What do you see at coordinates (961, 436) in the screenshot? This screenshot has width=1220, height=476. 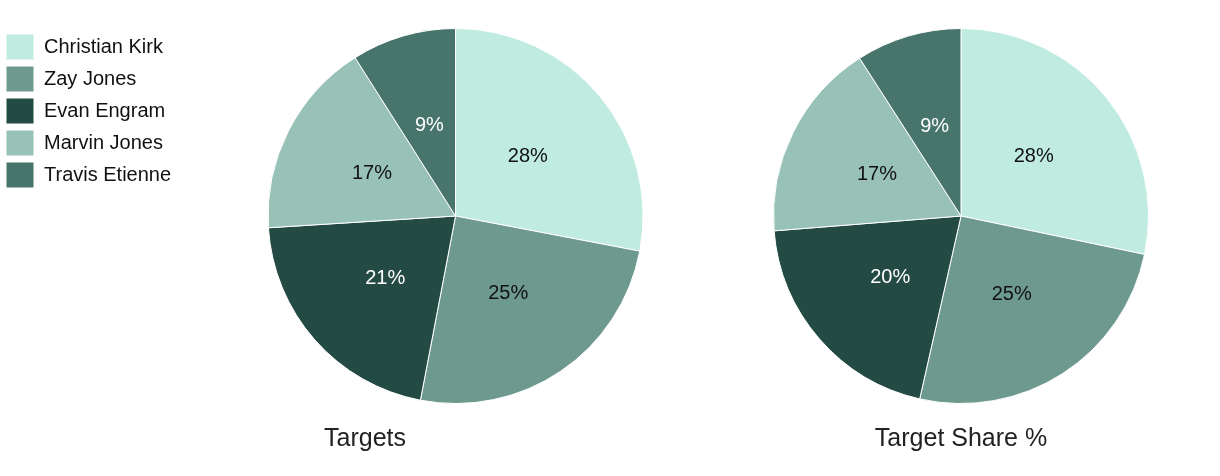 I see `text: Target Share %` at bounding box center [961, 436].